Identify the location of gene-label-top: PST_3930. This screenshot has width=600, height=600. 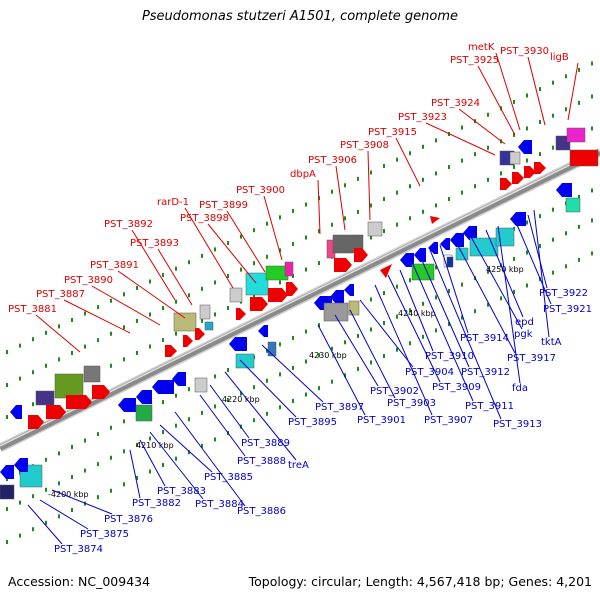
(524, 51).